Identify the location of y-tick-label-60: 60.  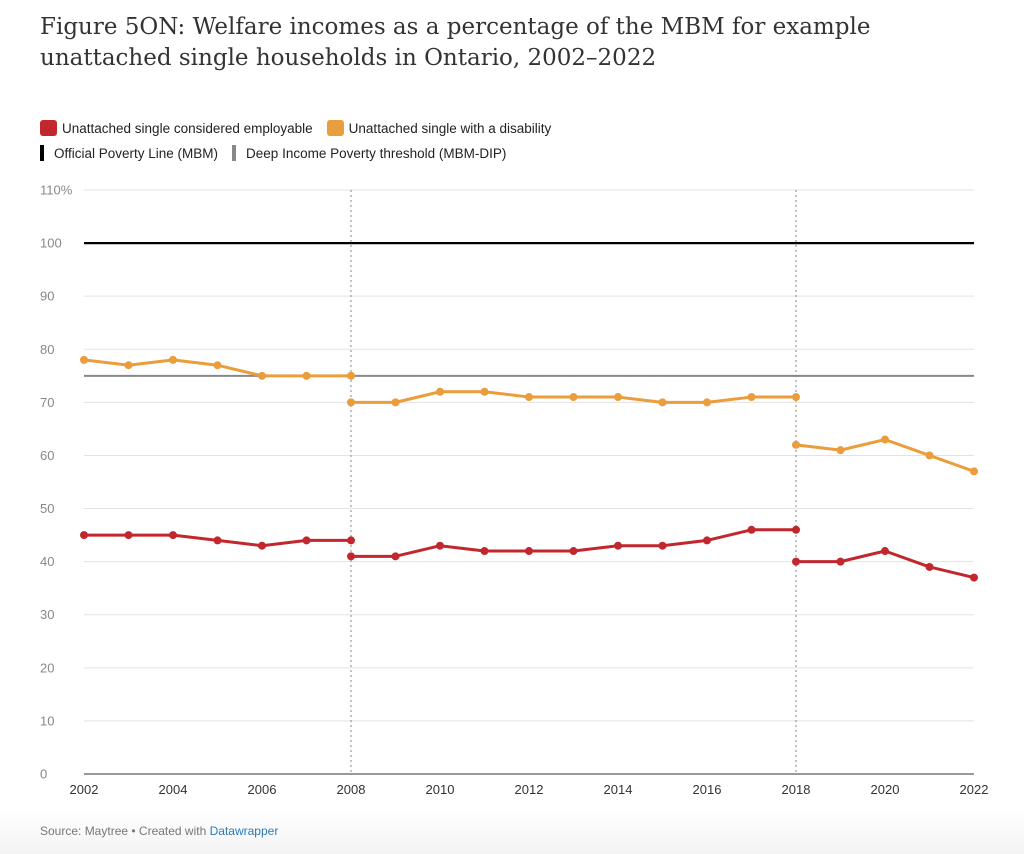
(47, 455).